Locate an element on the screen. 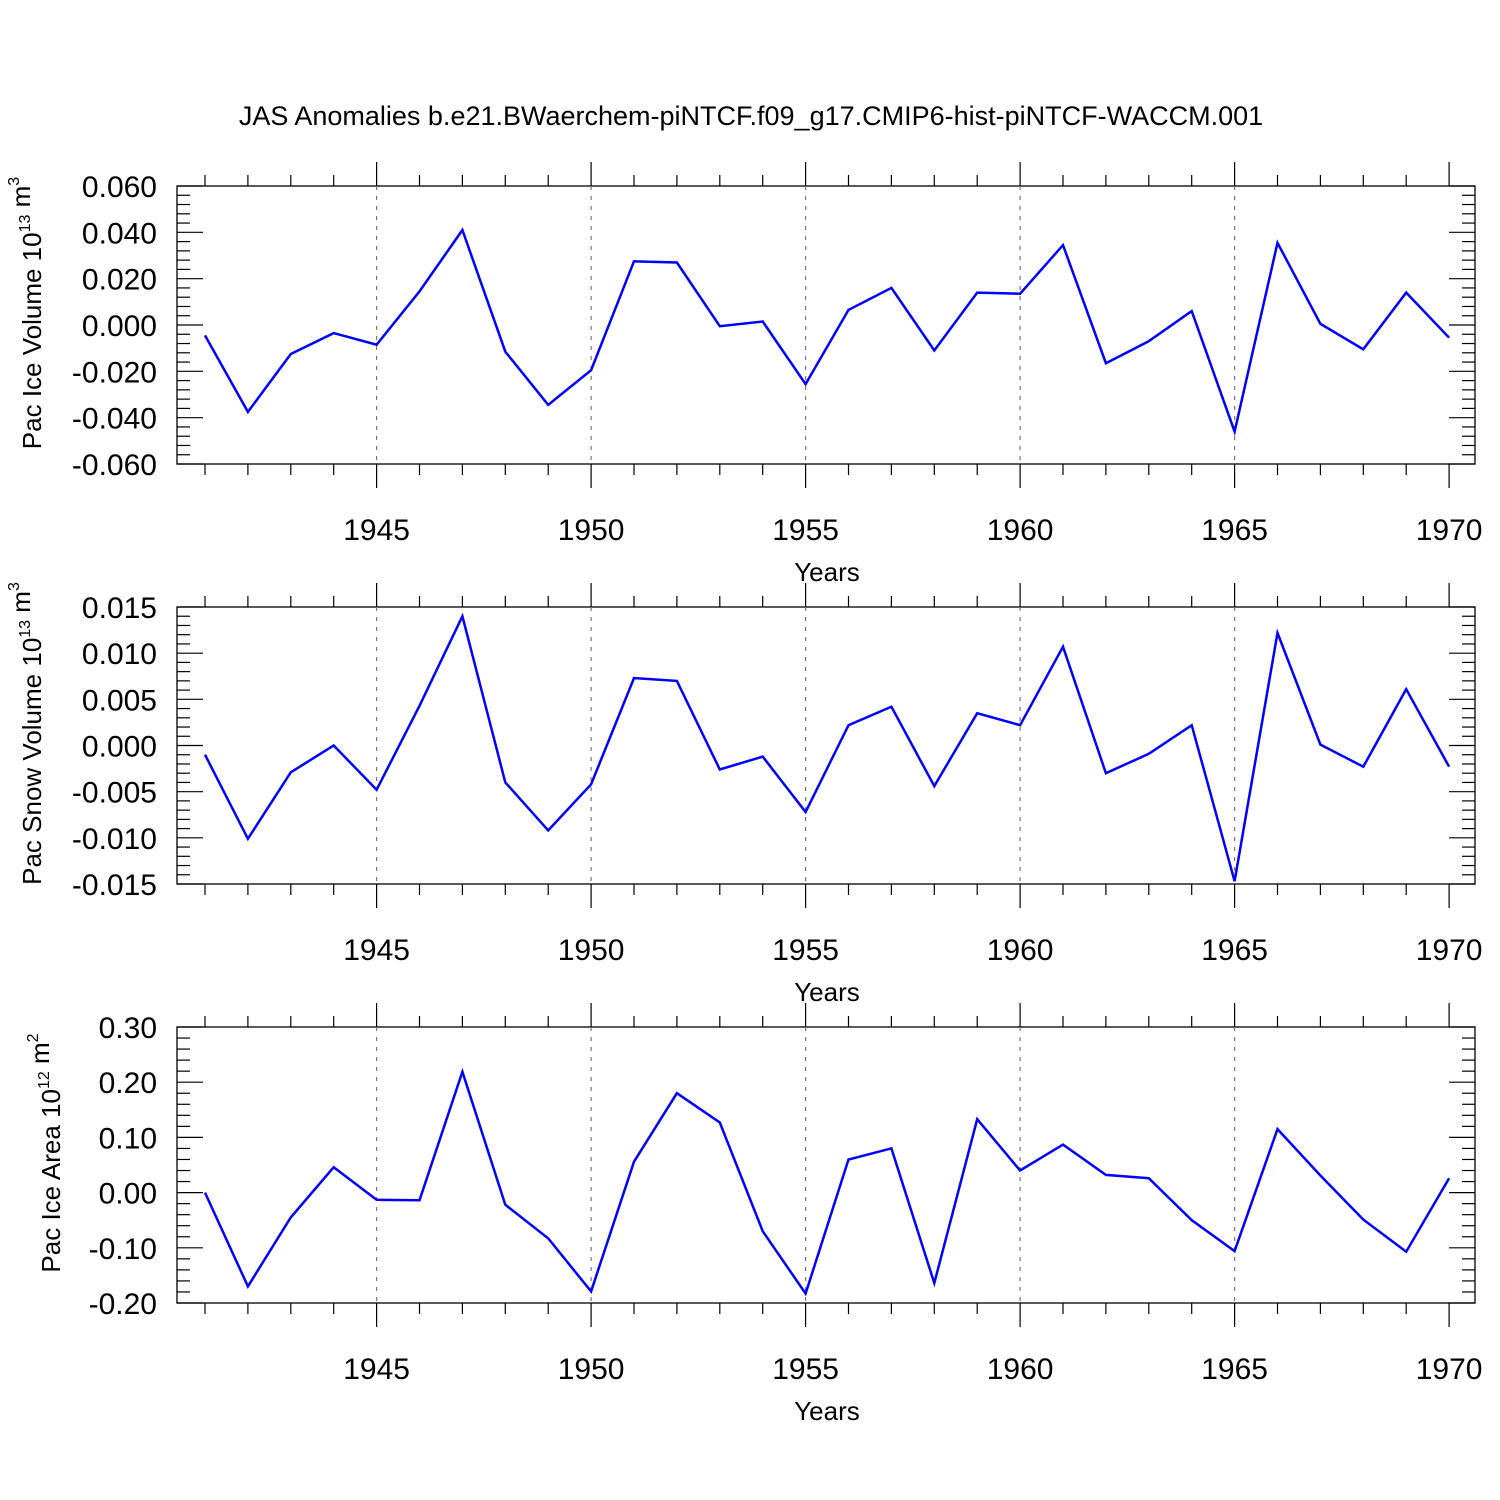 The height and width of the screenshot is (1500, 1500). y-tick-label: 0.20 is located at coordinates (128, 1083).